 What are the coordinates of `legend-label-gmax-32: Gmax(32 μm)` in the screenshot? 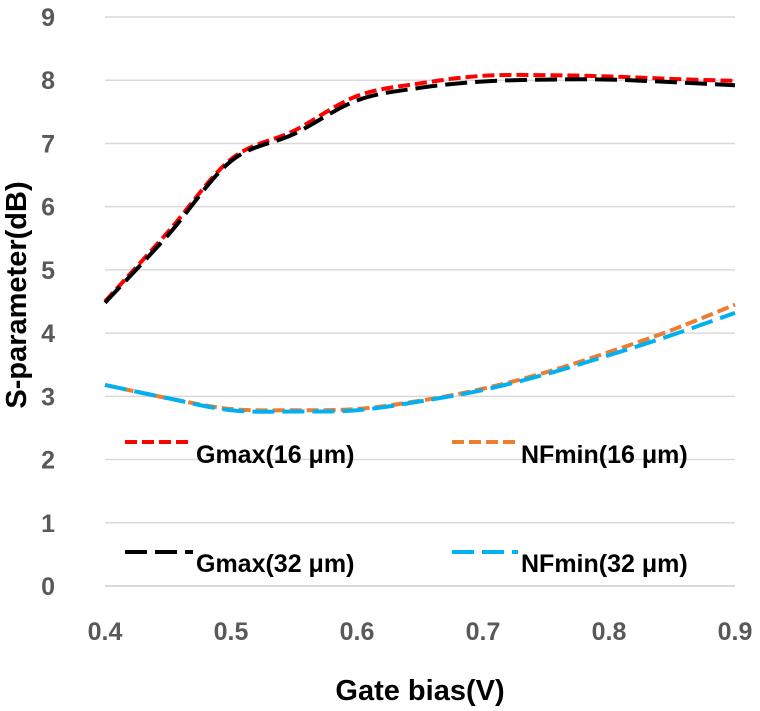 It's located at (275, 564).